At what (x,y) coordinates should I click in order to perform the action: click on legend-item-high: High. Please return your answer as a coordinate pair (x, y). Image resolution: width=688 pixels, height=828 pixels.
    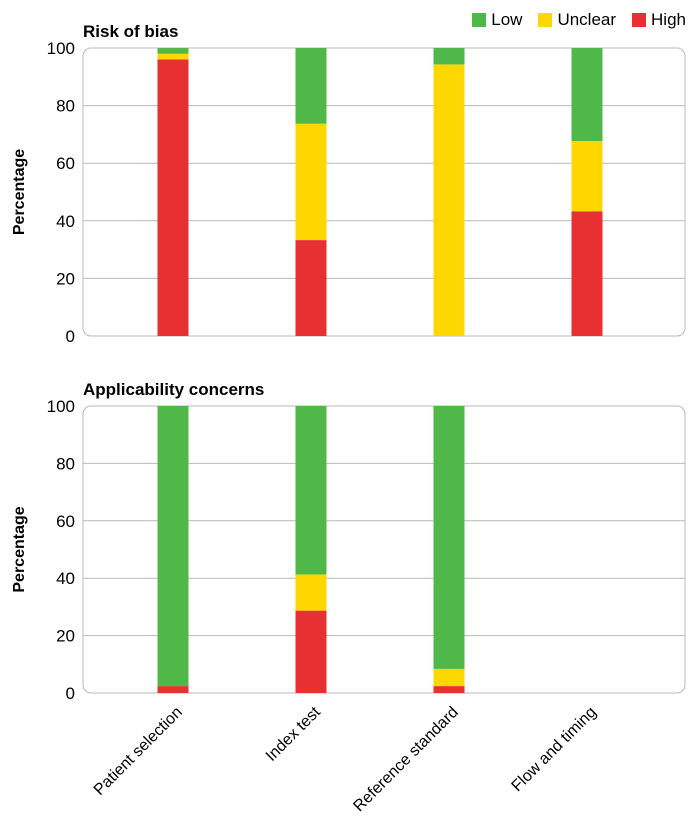
    Looking at the image, I should click on (659, 20).